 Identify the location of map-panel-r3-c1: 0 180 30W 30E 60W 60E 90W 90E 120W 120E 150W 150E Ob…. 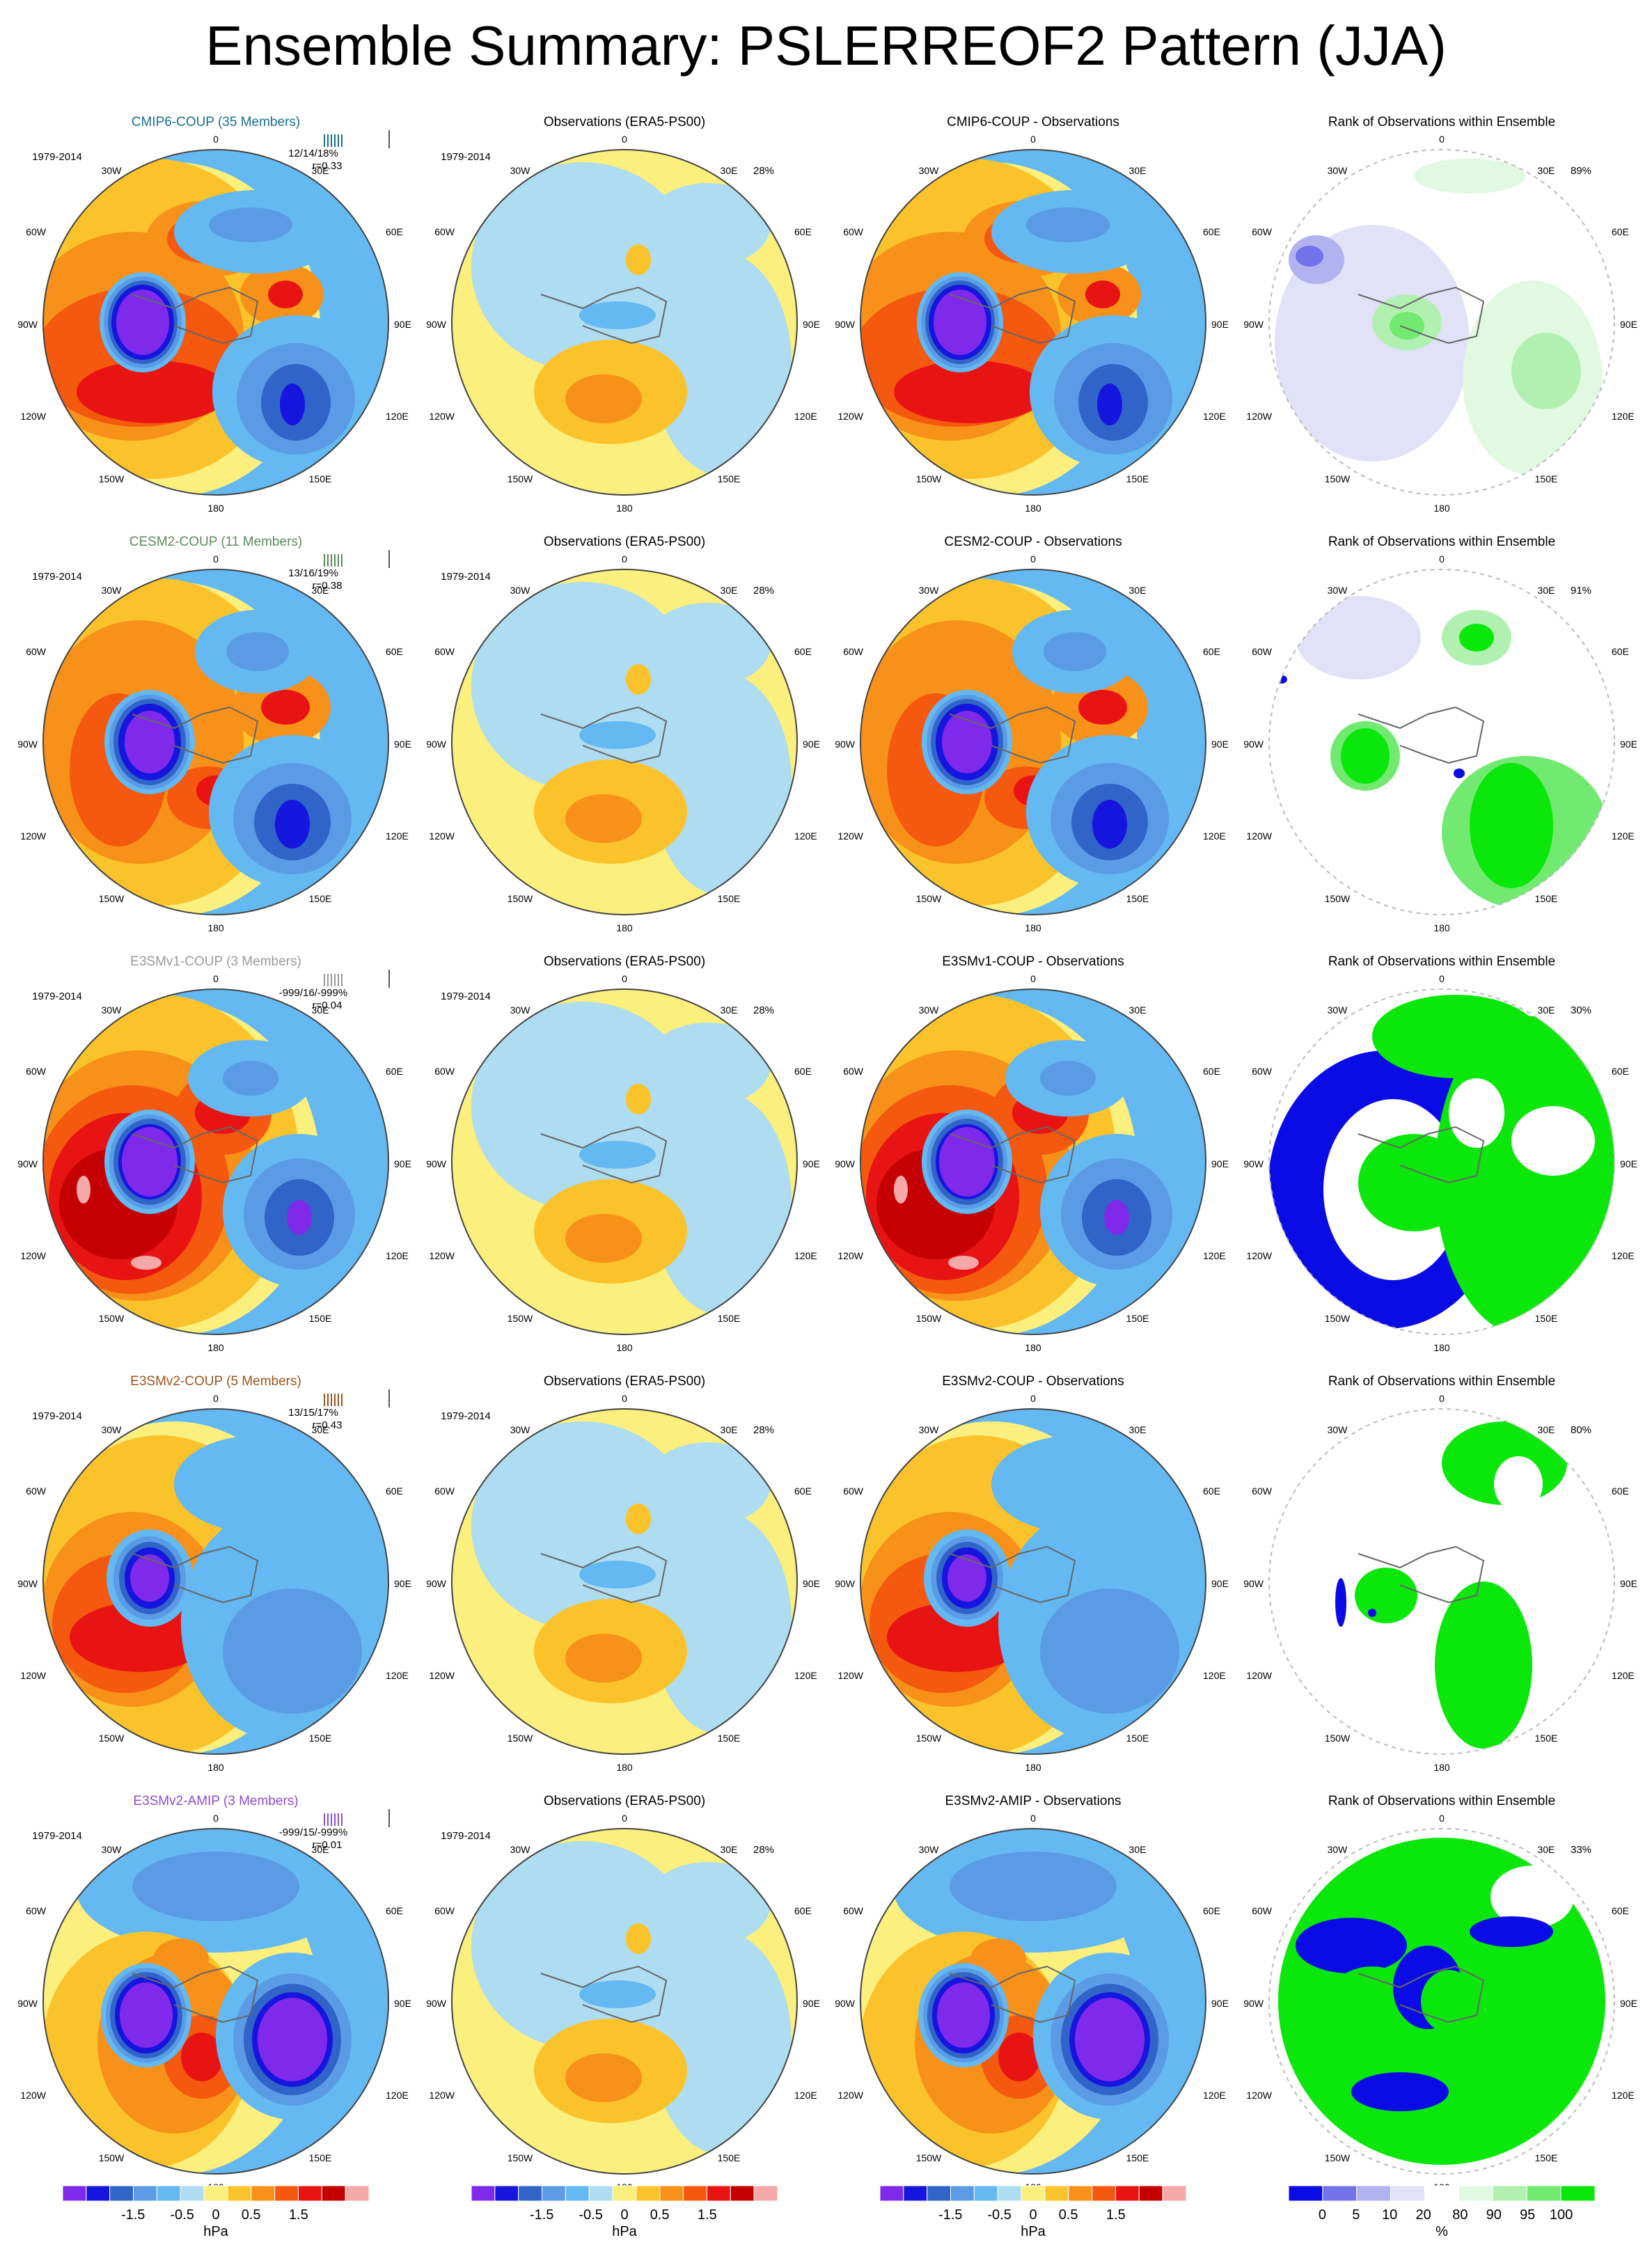
(623, 1574).